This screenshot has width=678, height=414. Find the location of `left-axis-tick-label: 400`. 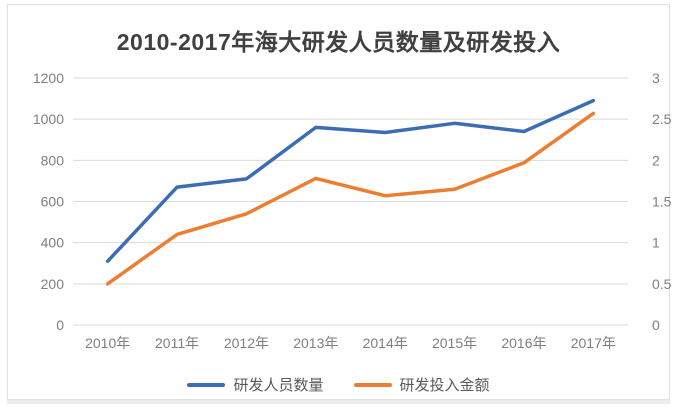

left-axis-tick-label: 400 is located at coordinates (53, 243).